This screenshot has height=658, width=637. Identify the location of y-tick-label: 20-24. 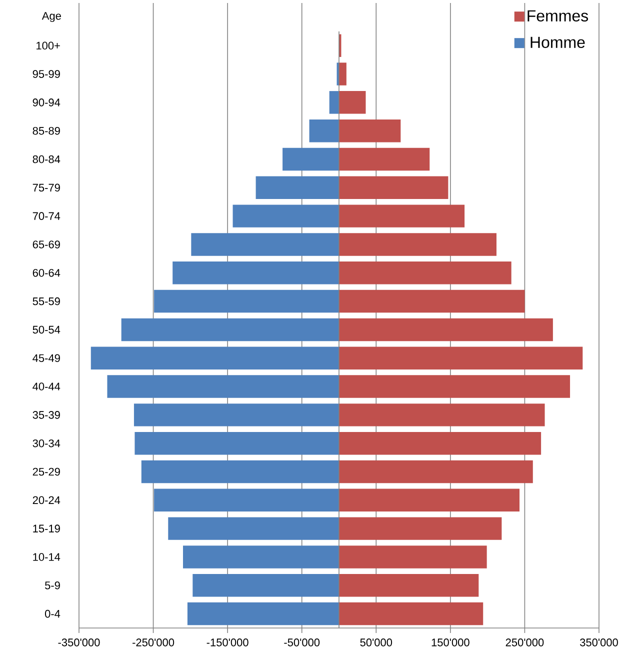
(46, 500).